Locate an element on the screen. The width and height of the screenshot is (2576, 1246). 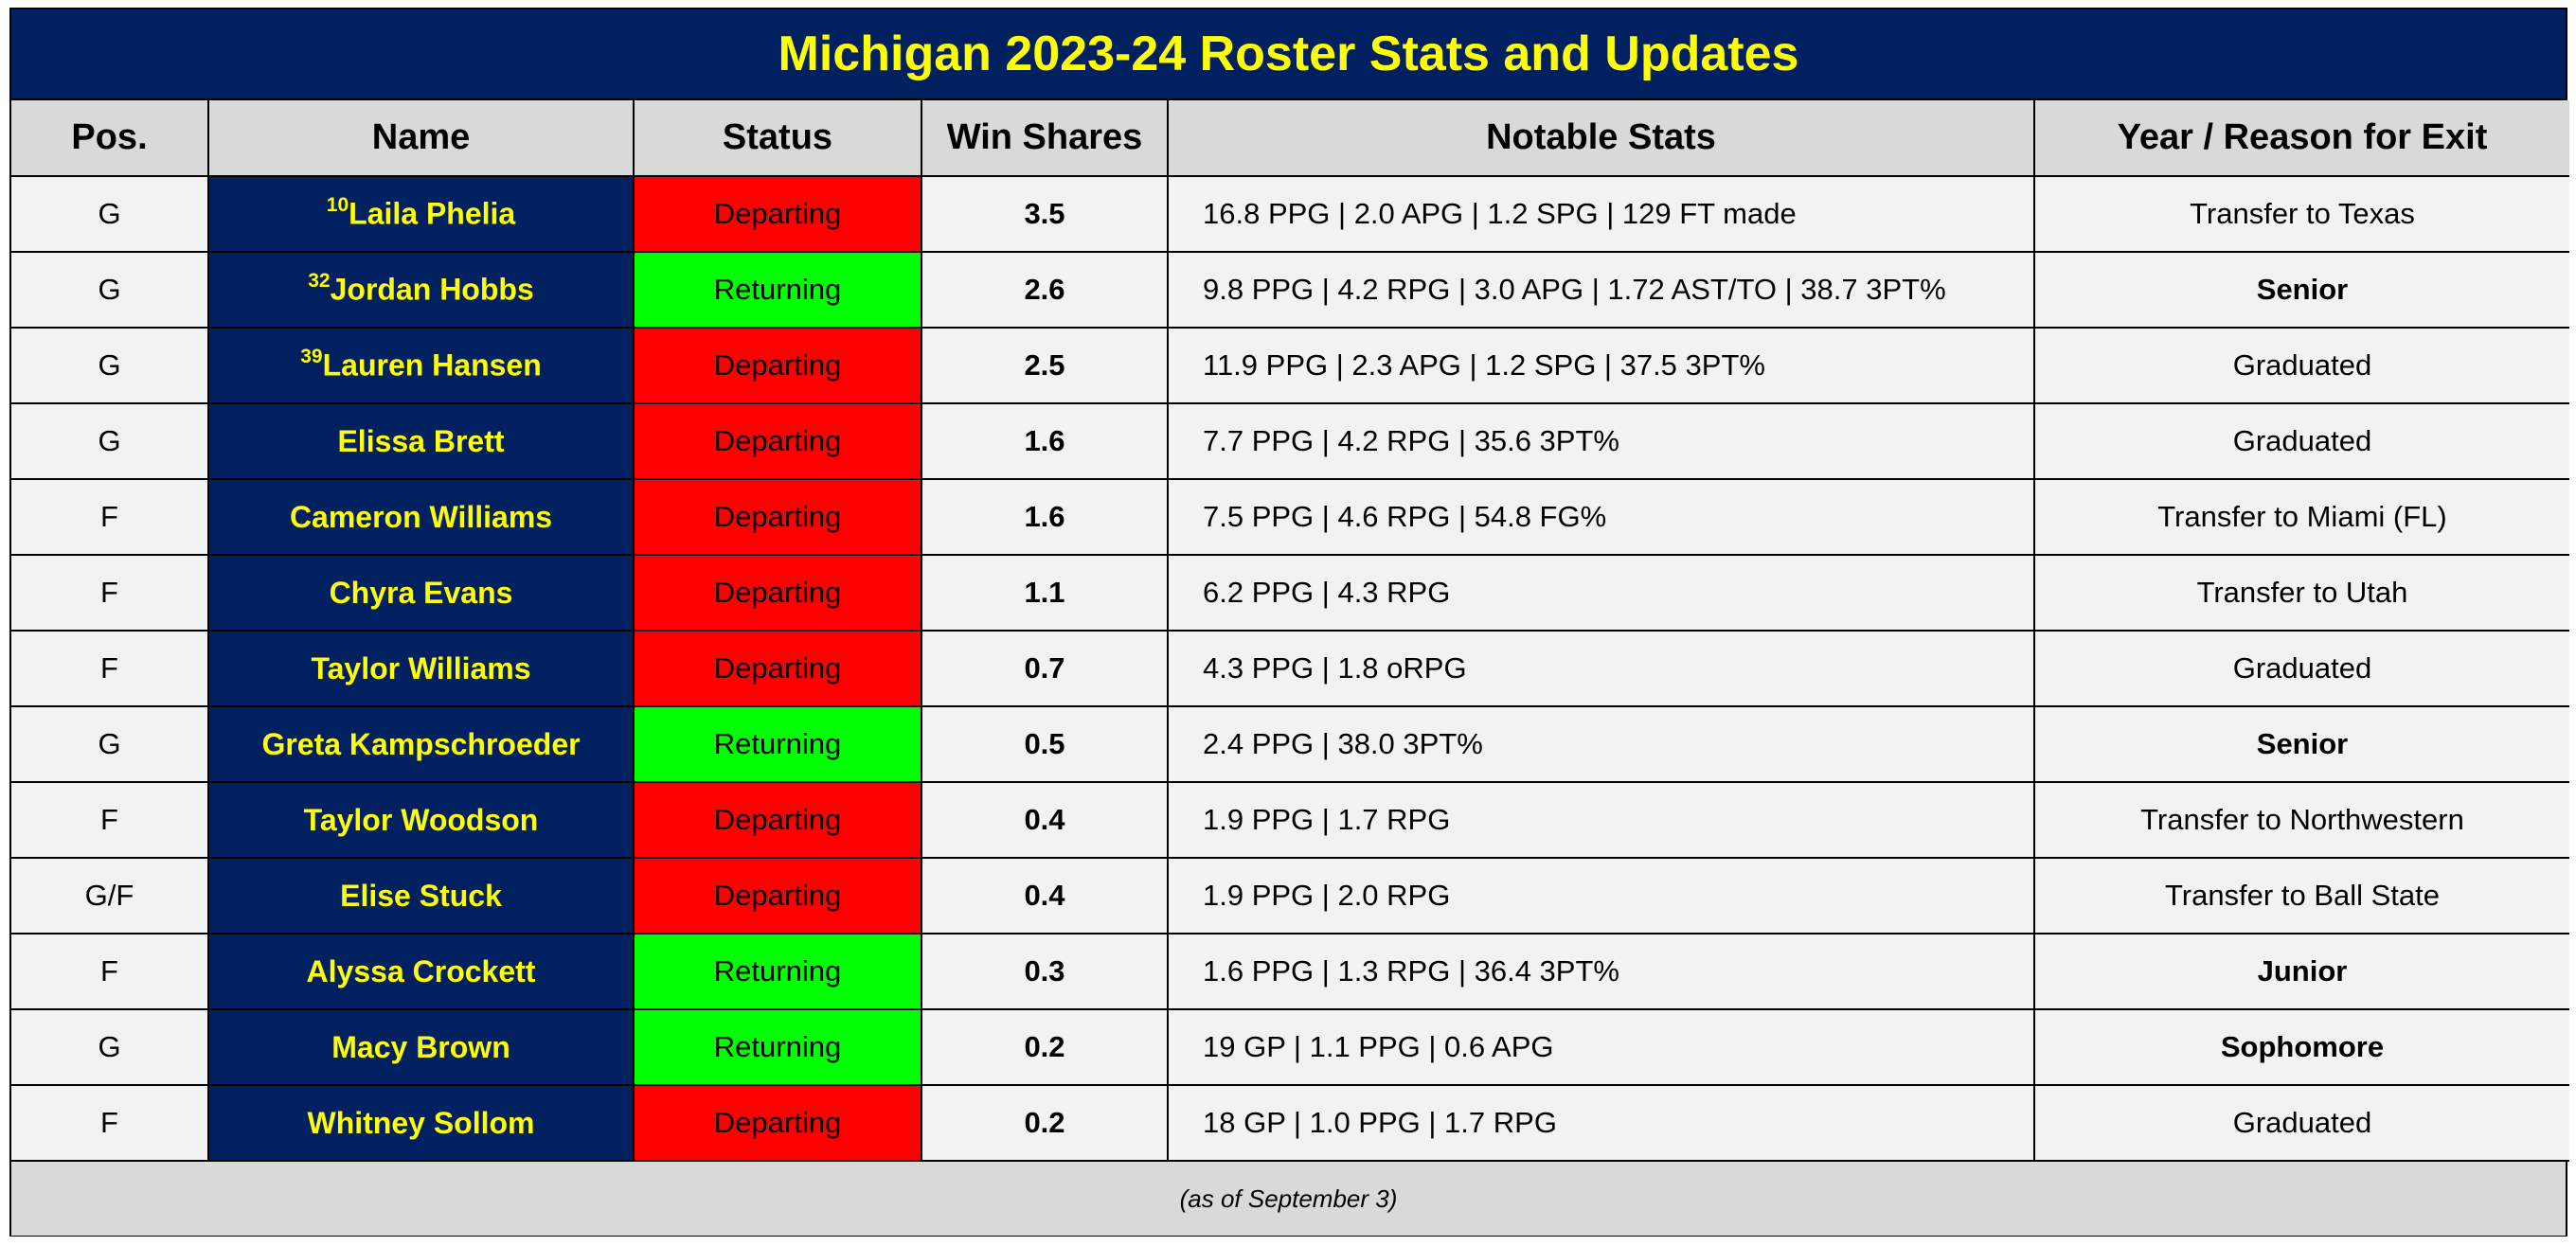
player-name-cell: Macy Brown is located at coordinates (421, 1047).